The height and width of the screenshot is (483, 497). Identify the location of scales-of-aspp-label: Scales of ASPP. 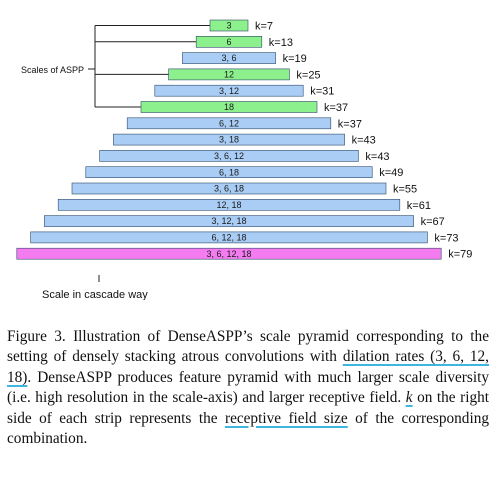
(52, 70).